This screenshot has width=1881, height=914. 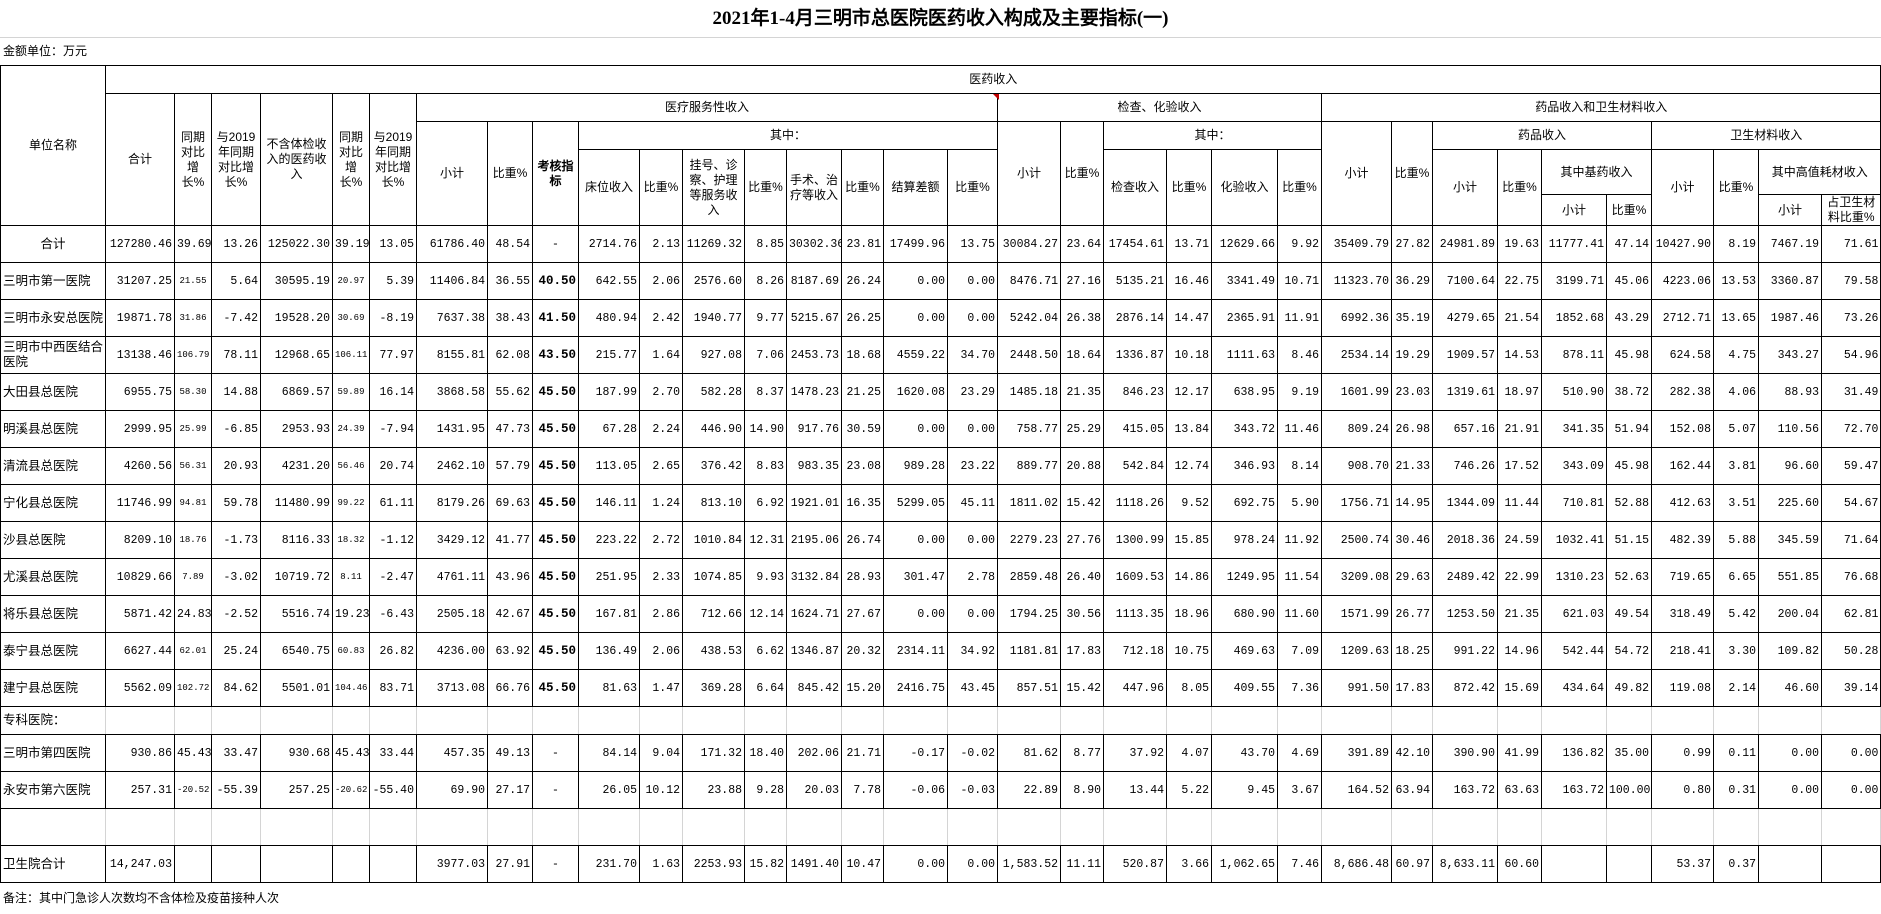 What do you see at coordinates (609, 503) in the screenshot?
I see `table-cell: 146.11` at bounding box center [609, 503].